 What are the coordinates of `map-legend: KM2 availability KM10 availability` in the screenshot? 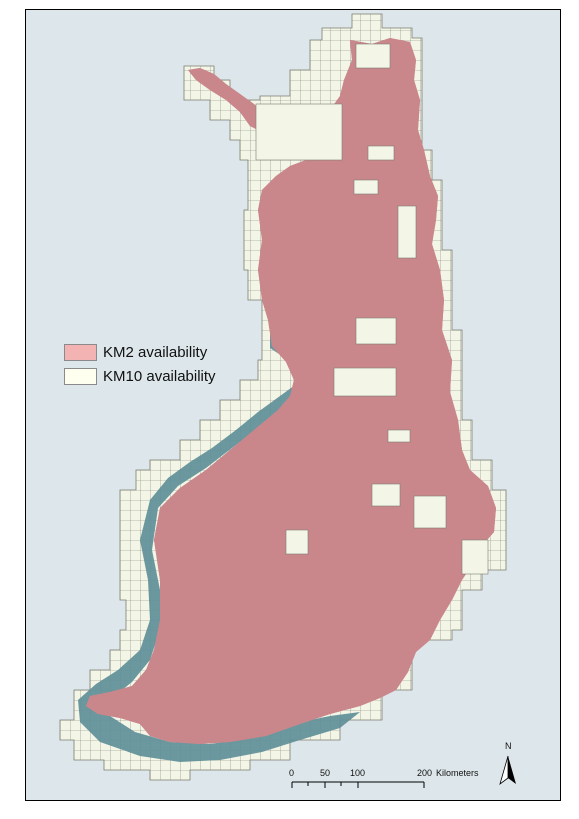 It's located at (140, 364).